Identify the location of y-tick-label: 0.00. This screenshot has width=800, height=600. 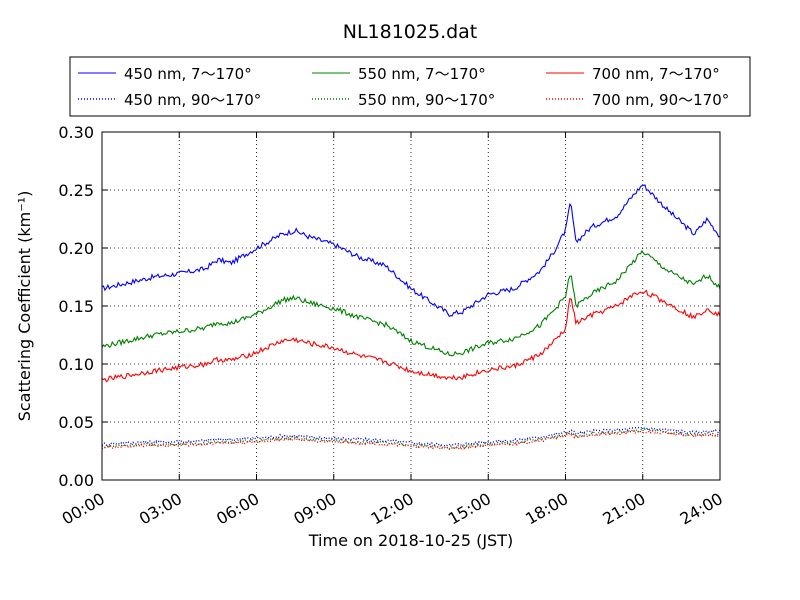
(76, 480).